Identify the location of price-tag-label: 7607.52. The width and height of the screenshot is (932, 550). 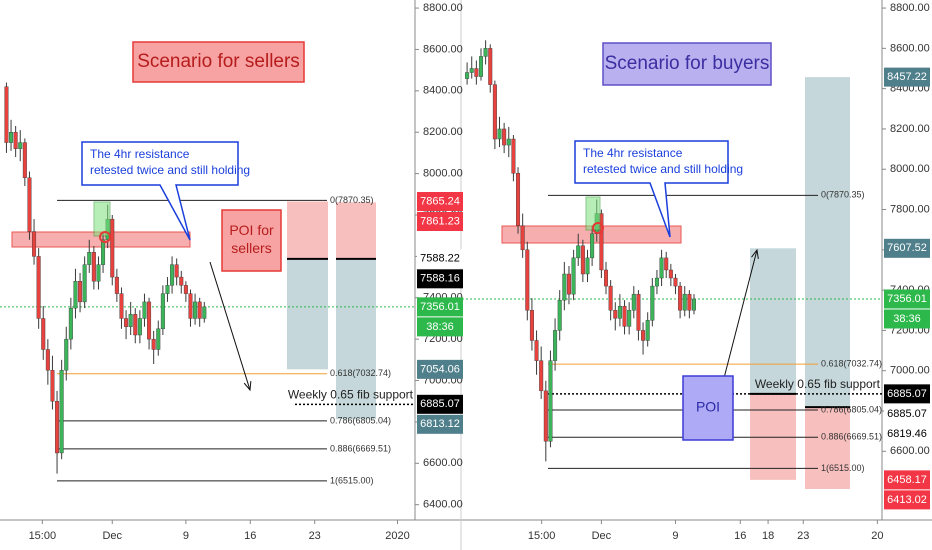
(907, 248).